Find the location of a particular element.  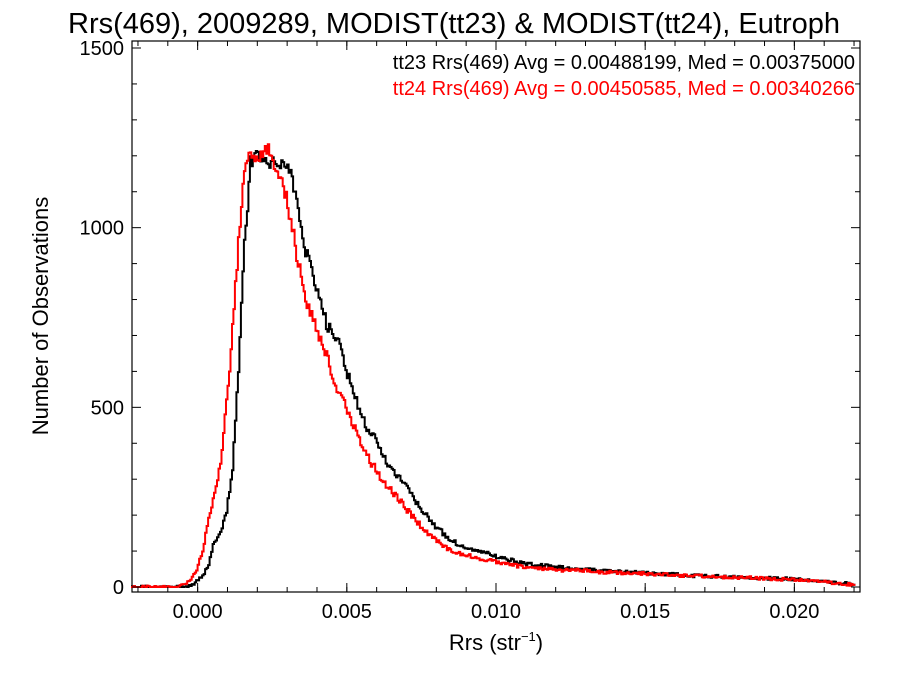

x-axis-label-close: ) is located at coordinates (539, 642).